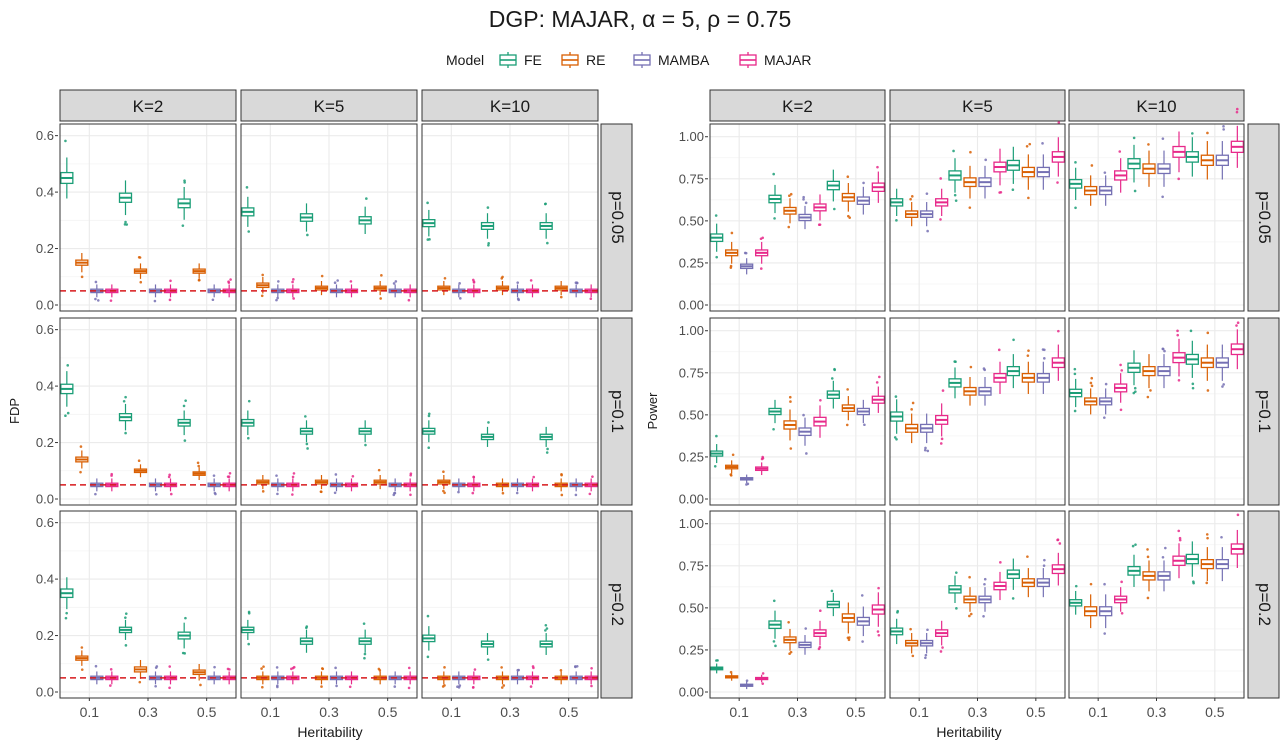 This screenshot has height=745, width=1280. What do you see at coordinates (691, 330) in the screenshot?
I see `y-tick-label: 1.00` at bounding box center [691, 330].